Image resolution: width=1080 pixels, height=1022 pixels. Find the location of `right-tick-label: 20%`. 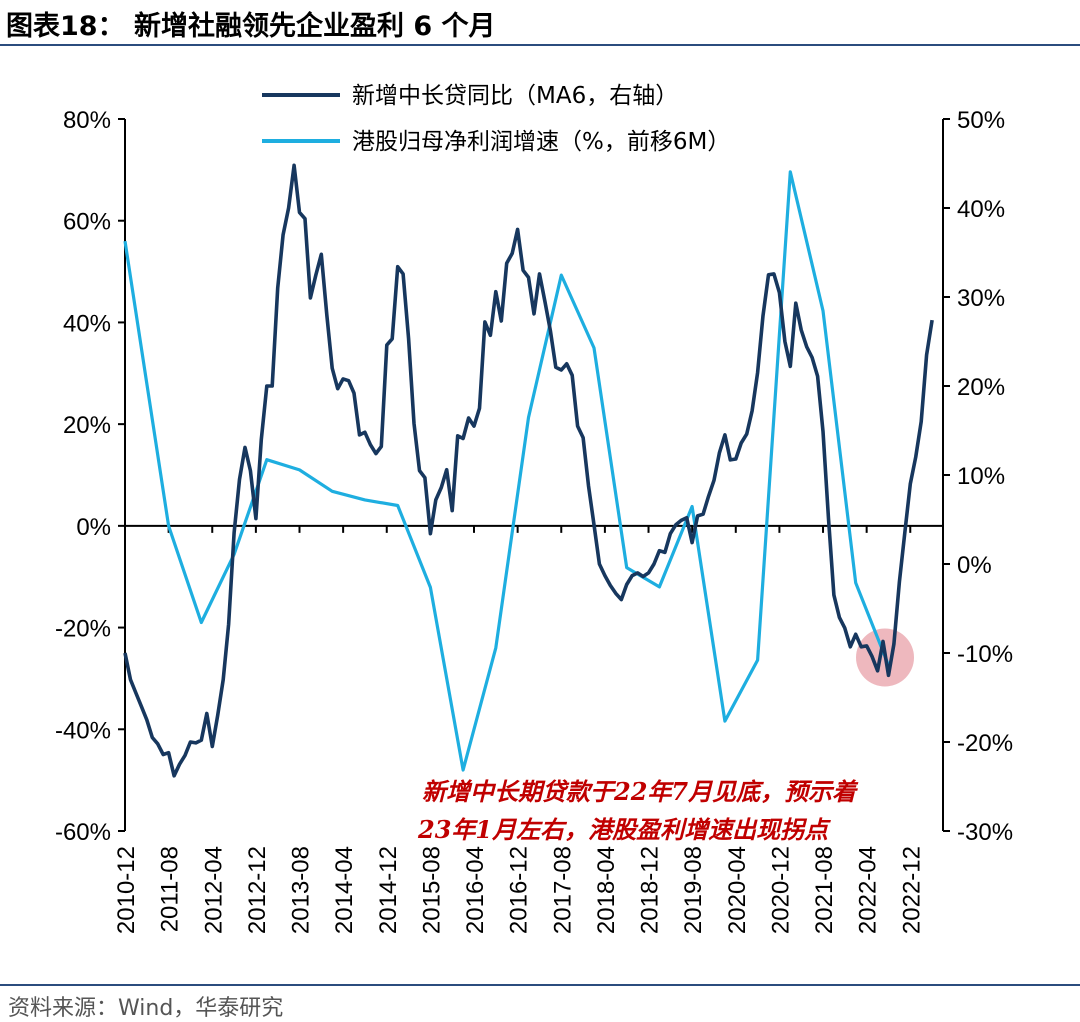

right-tick-label: 20% is located at coordinates (981, 387).